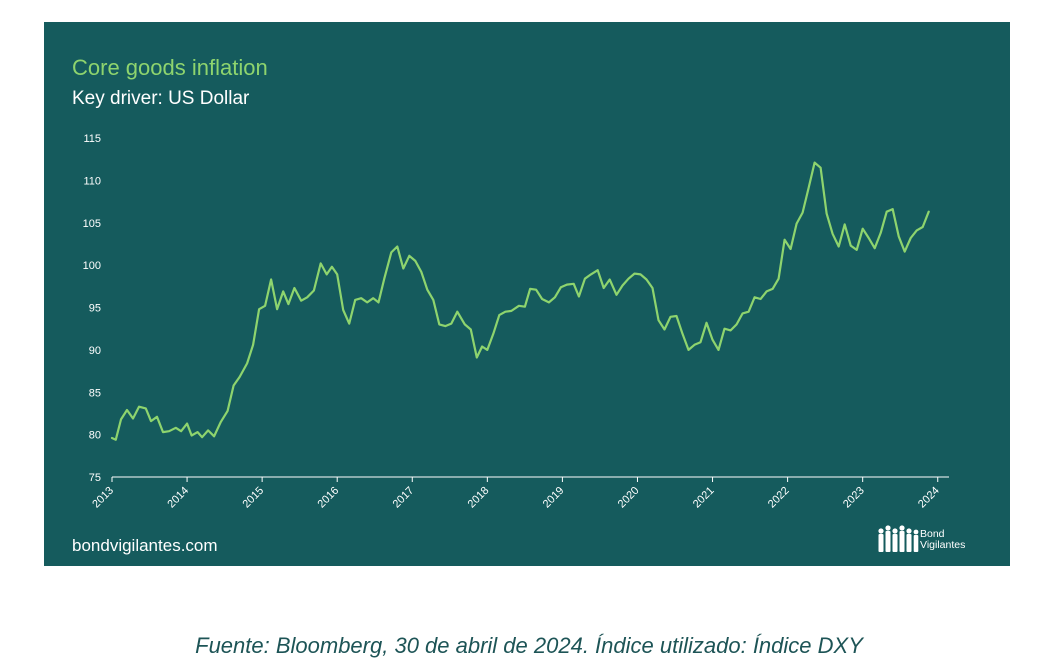 The image size is (1058, 669). Describe the element at coordinates (629, 498) in the screenshot. I see `x-tick-label: 2020` at that location.